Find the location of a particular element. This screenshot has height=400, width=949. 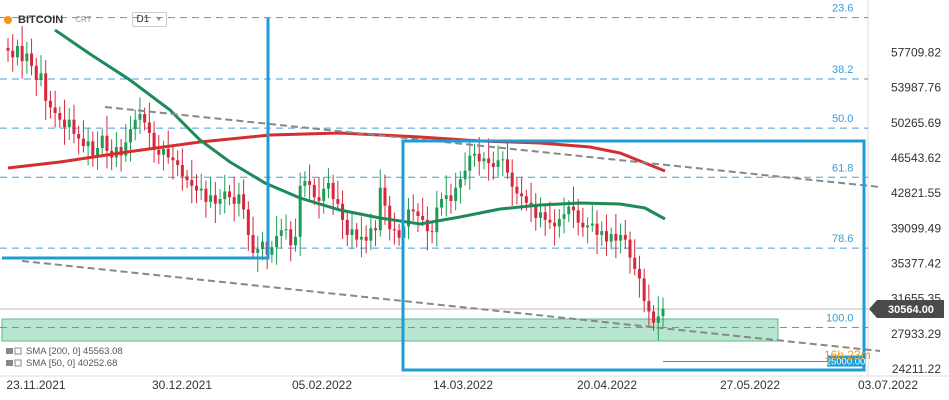

x-axis-tick-label: 23.11.2021 is located at coordinates (35, 385).